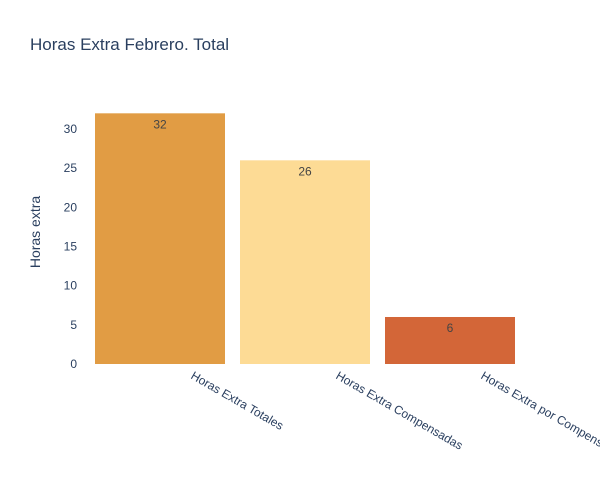 The image size is (600, 500). What do you see at coordinates (73, 325) in the screenshot?
I see `y-tick-label: 5` at bounding box center [73, 325].